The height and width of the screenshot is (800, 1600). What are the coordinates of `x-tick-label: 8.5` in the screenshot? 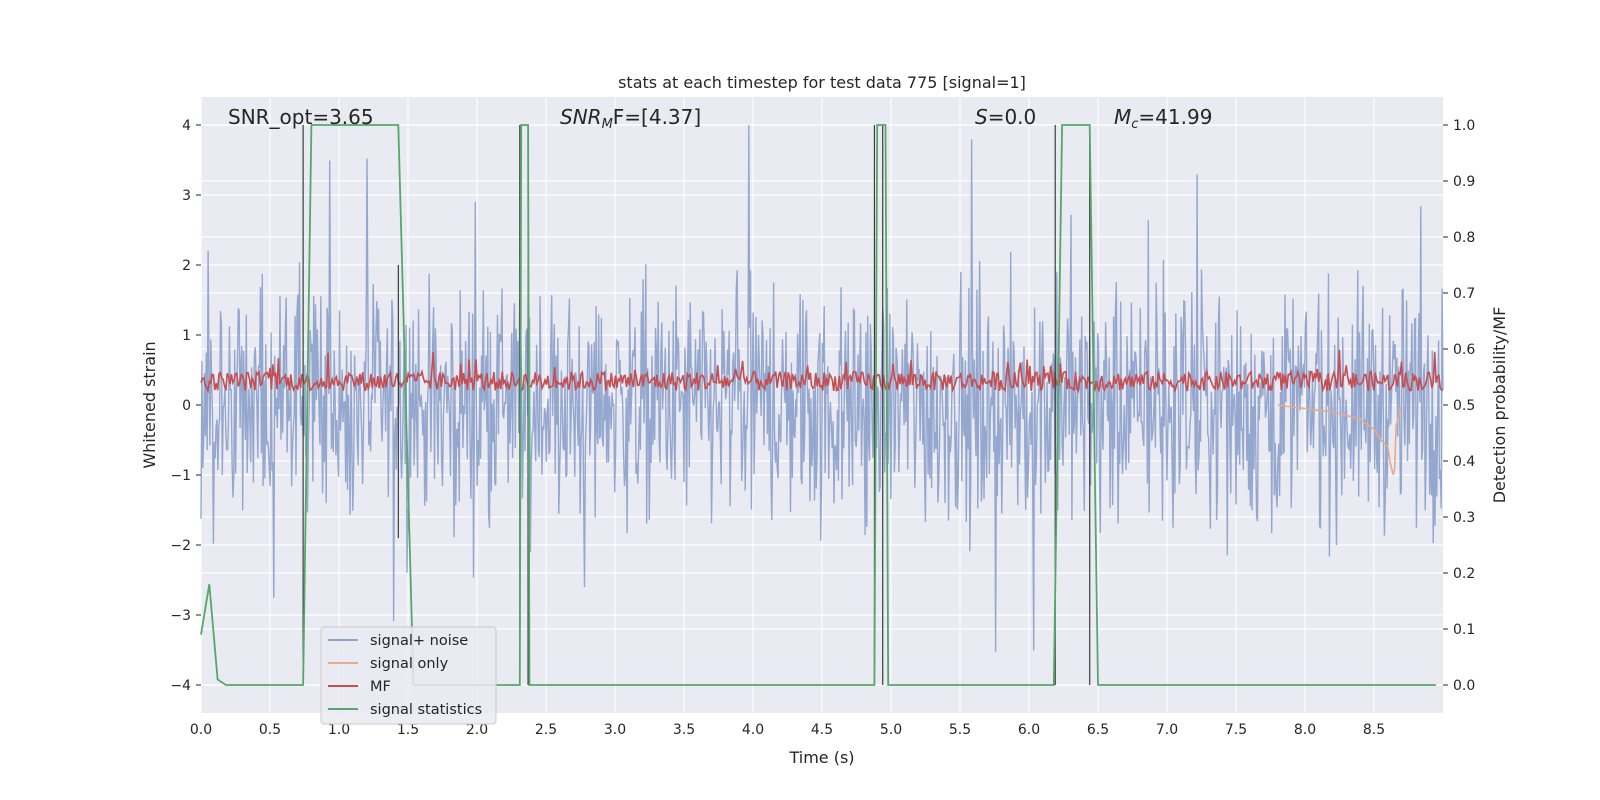 It's located at (1374, 730).